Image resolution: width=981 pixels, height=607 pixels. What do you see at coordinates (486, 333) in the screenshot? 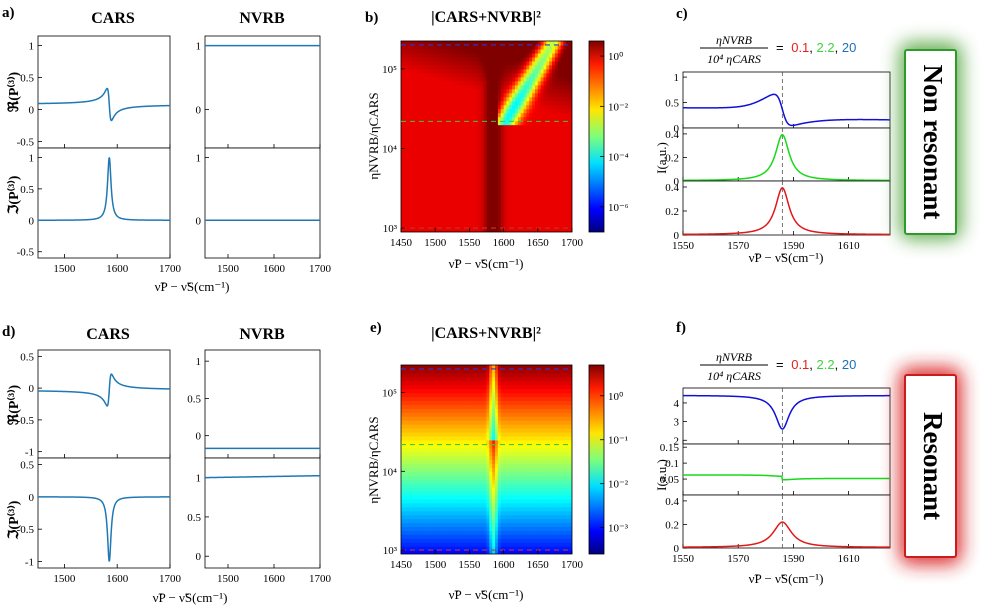
I see `title-intensity-e: |CARS+NVRB|²` at bounding box center [486, 333].